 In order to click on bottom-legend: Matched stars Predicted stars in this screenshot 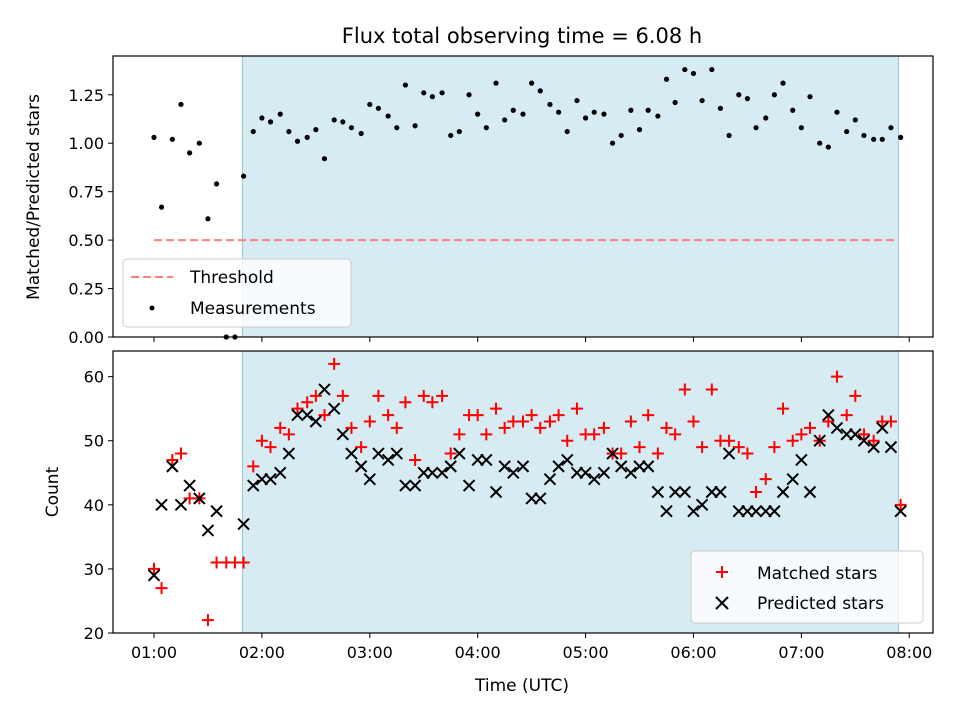, I will do `click(807, 587)`.